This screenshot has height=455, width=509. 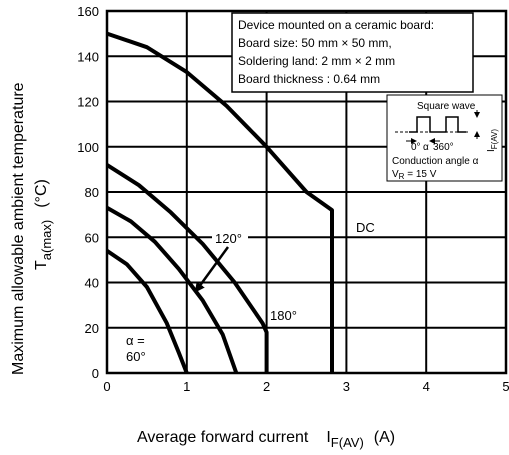 What do you see at coordinates (437, 124) in the screenshot?
I see `square-wave-icon` at bounding box center [437, 124].